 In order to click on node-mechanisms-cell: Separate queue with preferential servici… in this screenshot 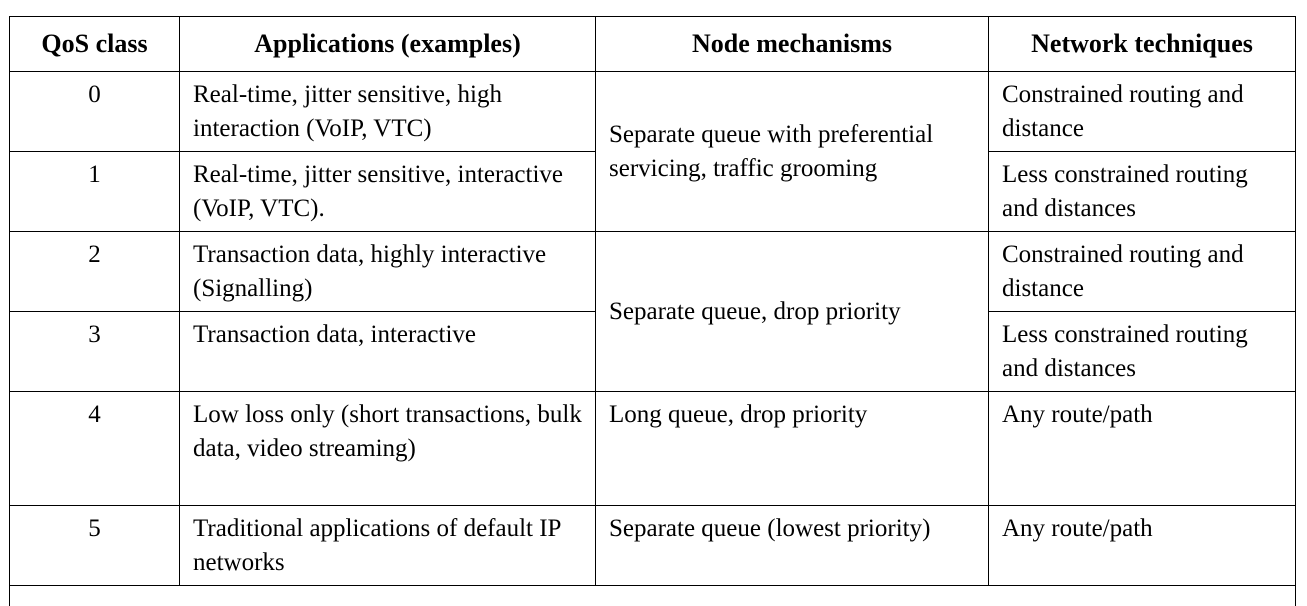, I will do `click(792, 151)`.